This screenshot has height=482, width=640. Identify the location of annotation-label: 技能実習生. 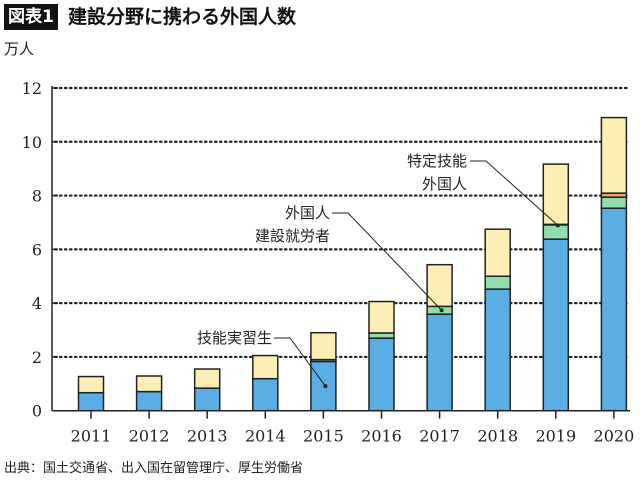
(234, 338).